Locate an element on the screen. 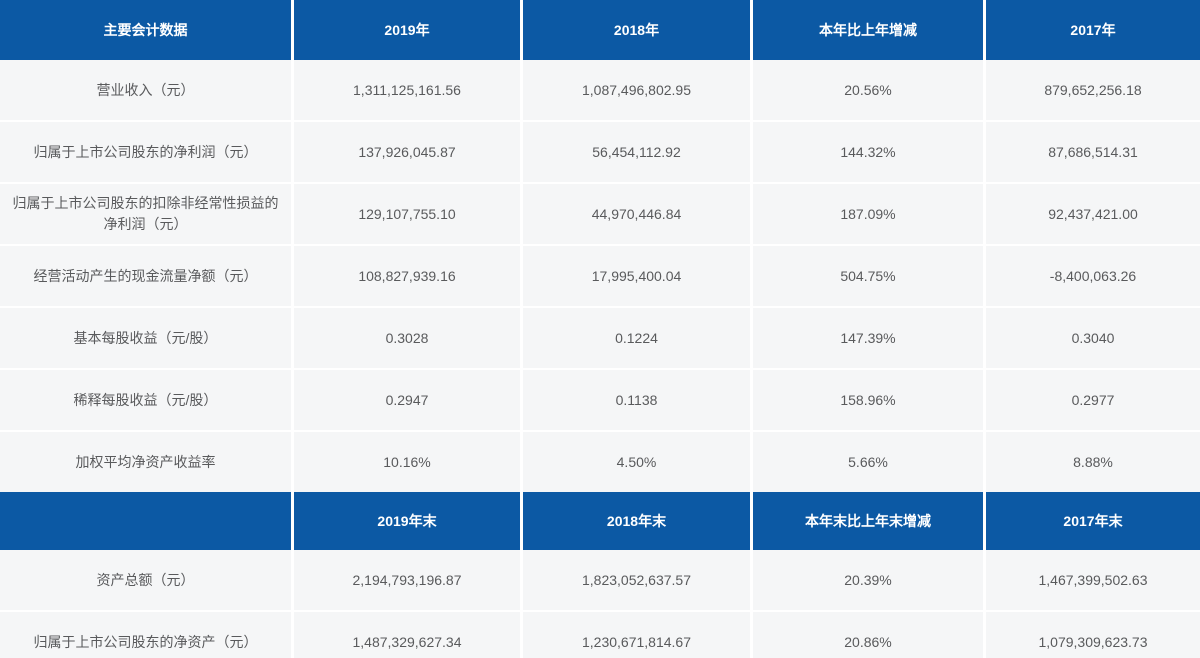  row-label: 稀释每股收益（元/股） is located at coordinates (145, 399).